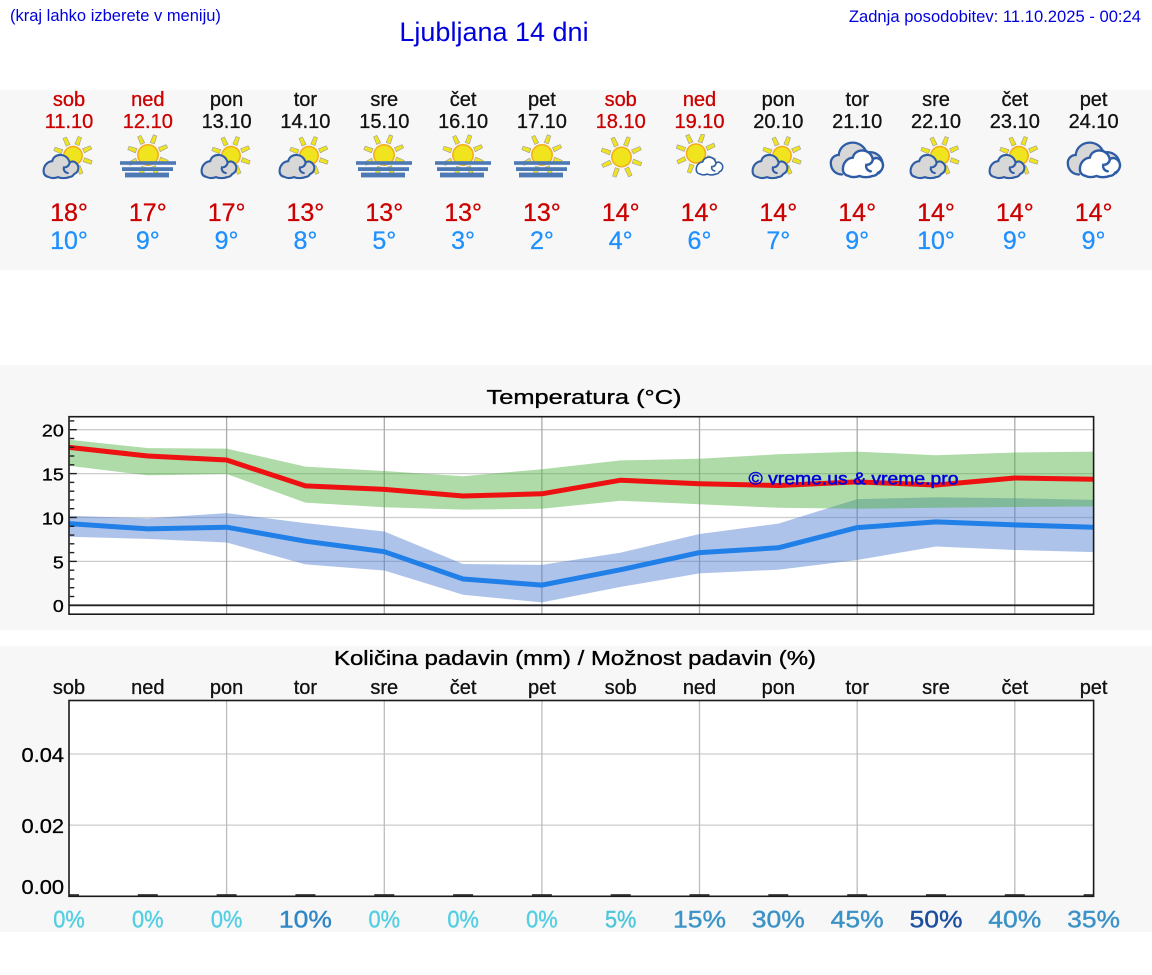 The height and width of the screenshot is (975, 1152). Describe the element at coordinates (53, 475) in the screenshot. I see `svg-text: 15` at that location.